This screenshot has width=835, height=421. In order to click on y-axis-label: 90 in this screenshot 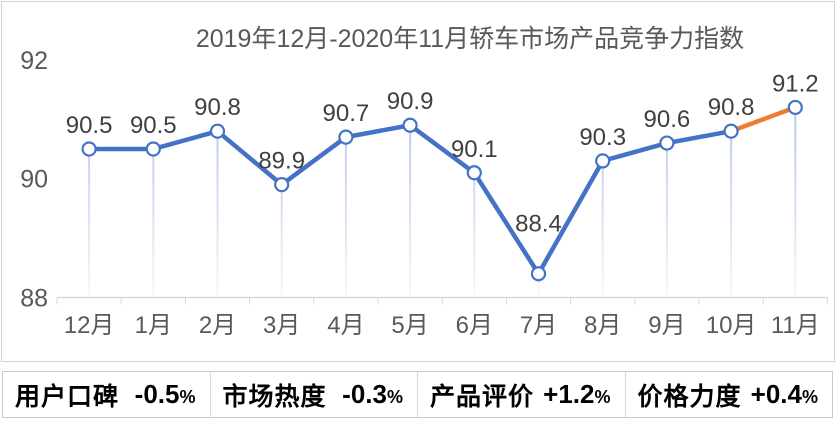, I will do `click(34, 180)`.